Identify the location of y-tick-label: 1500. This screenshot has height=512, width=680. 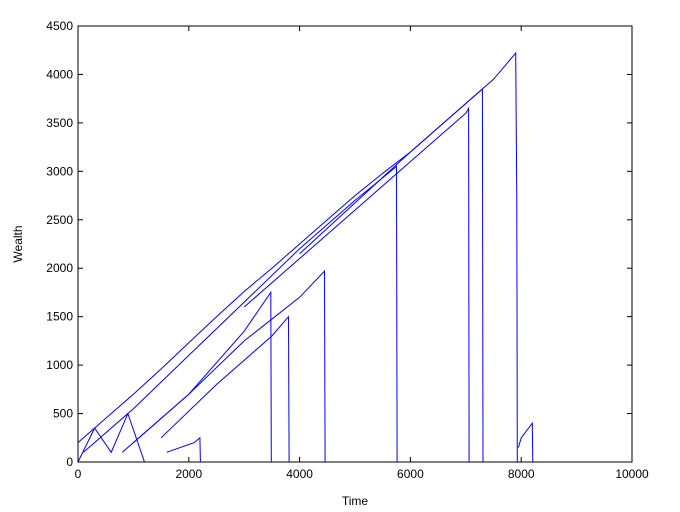
(59, 317).